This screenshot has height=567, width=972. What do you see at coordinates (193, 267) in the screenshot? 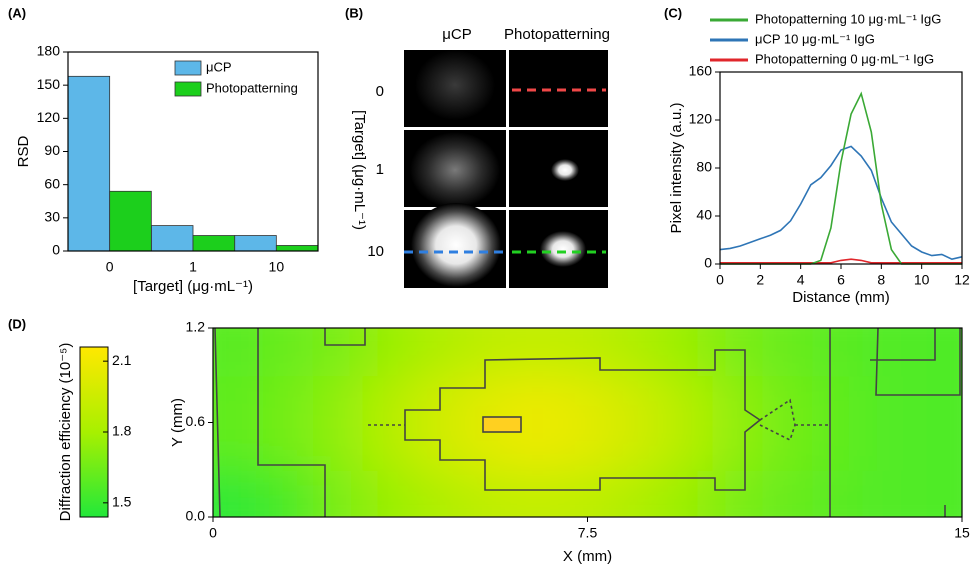
I see `x-tick-label: 1` at bounding box center [193, 267].